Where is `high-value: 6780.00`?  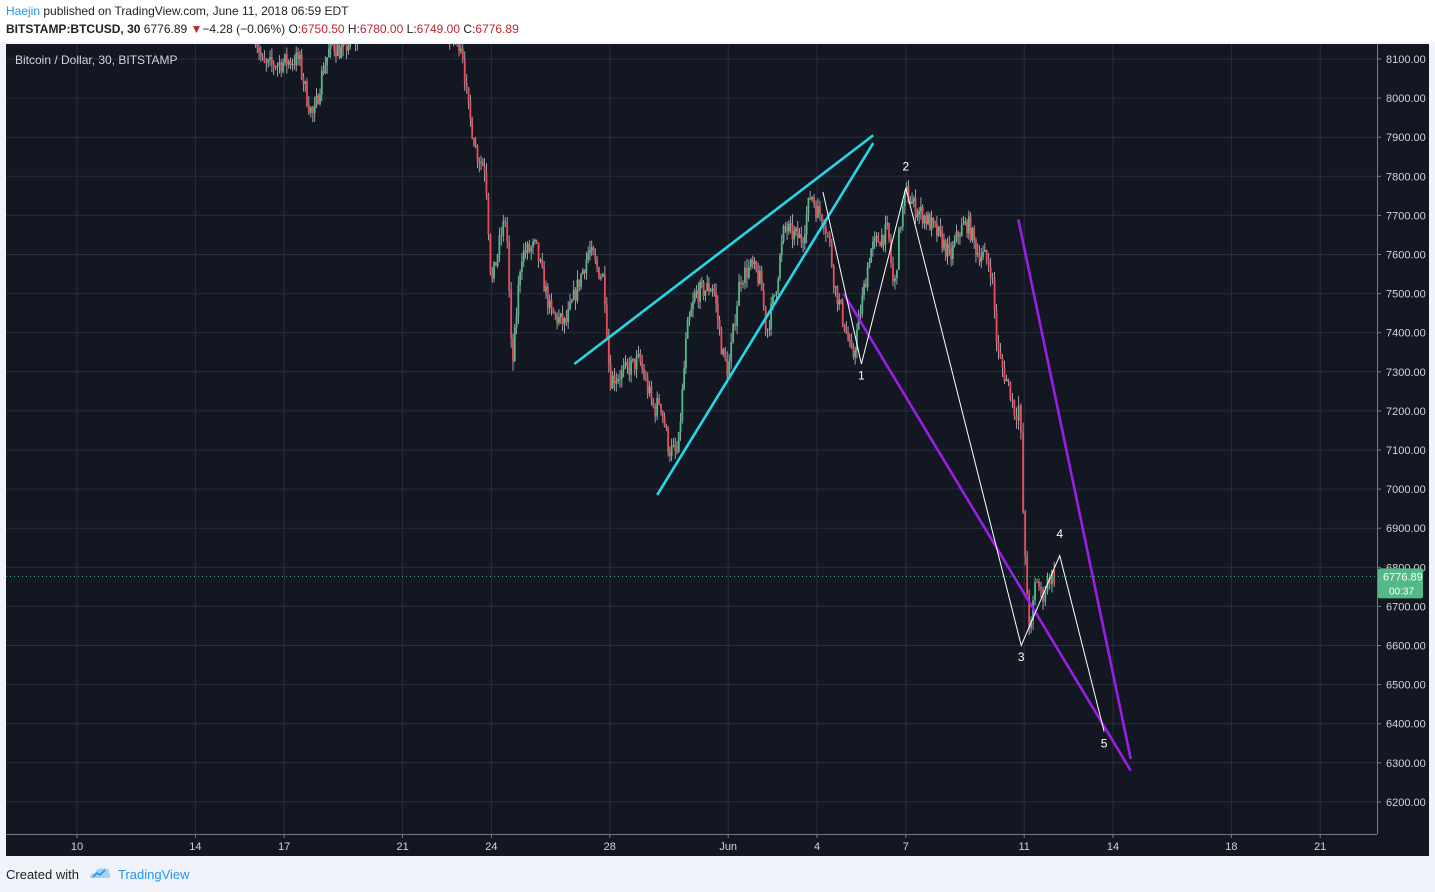 high-value: 6780.00 is located at coordinates (381, 29).